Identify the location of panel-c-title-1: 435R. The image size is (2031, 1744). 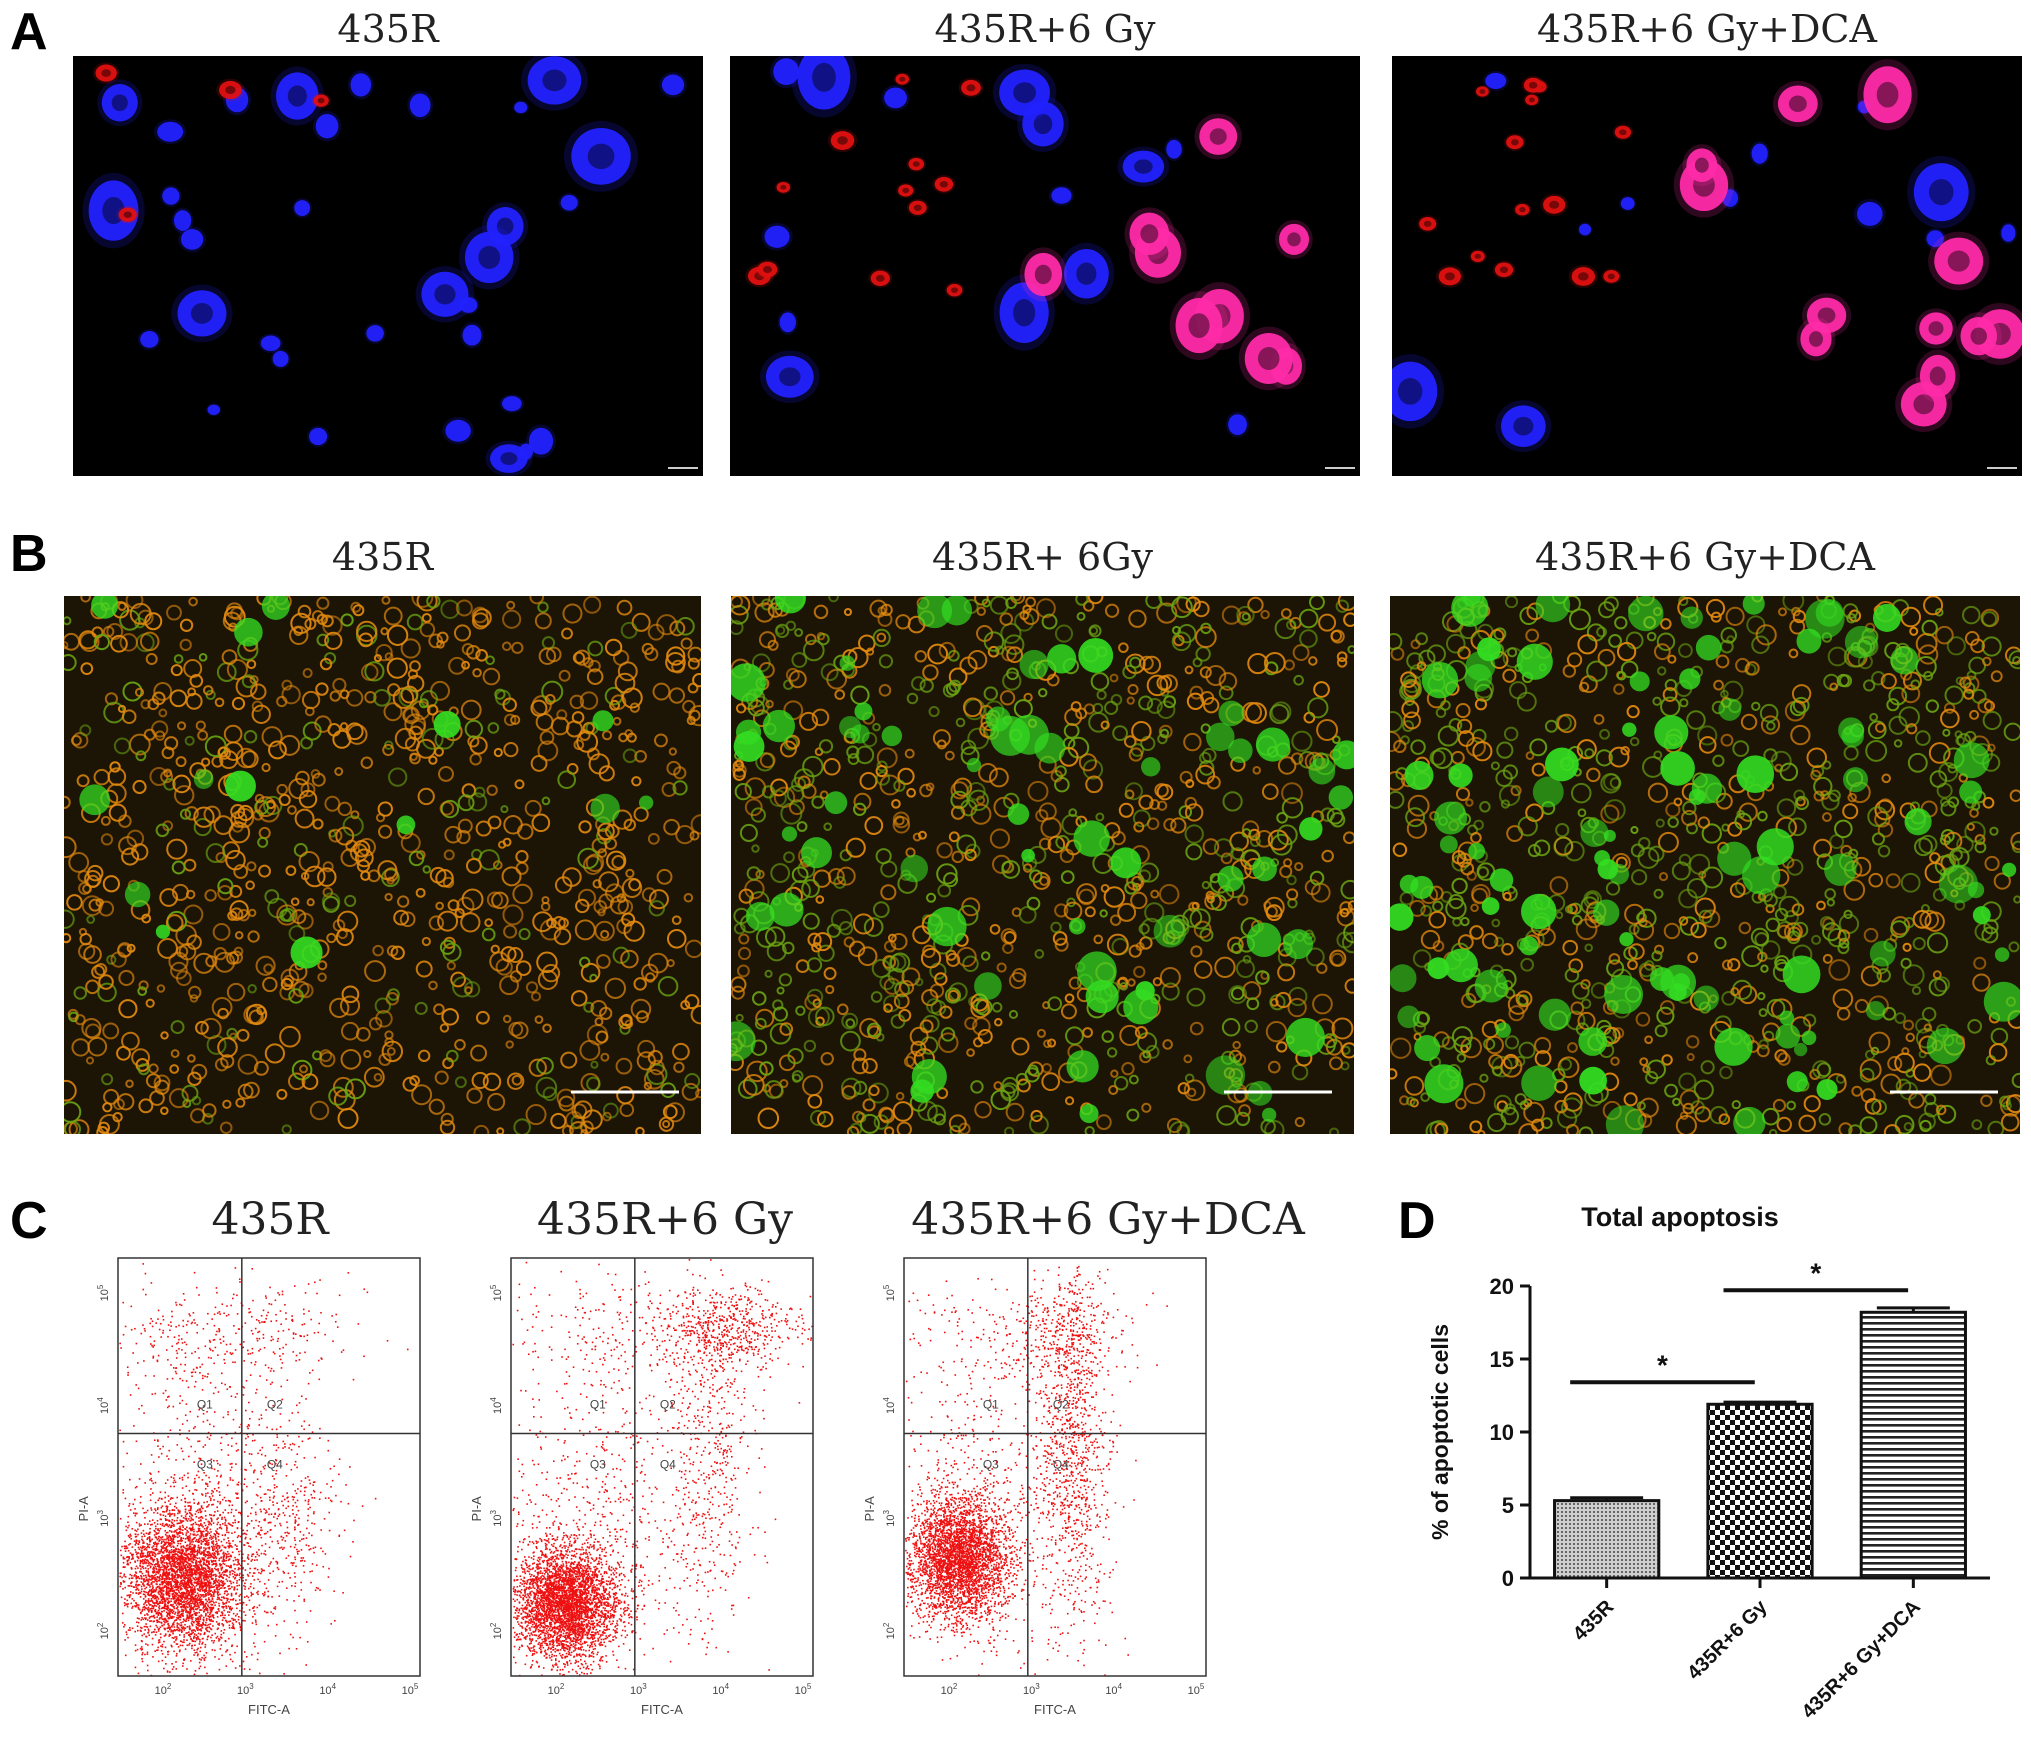
(270, 1219).